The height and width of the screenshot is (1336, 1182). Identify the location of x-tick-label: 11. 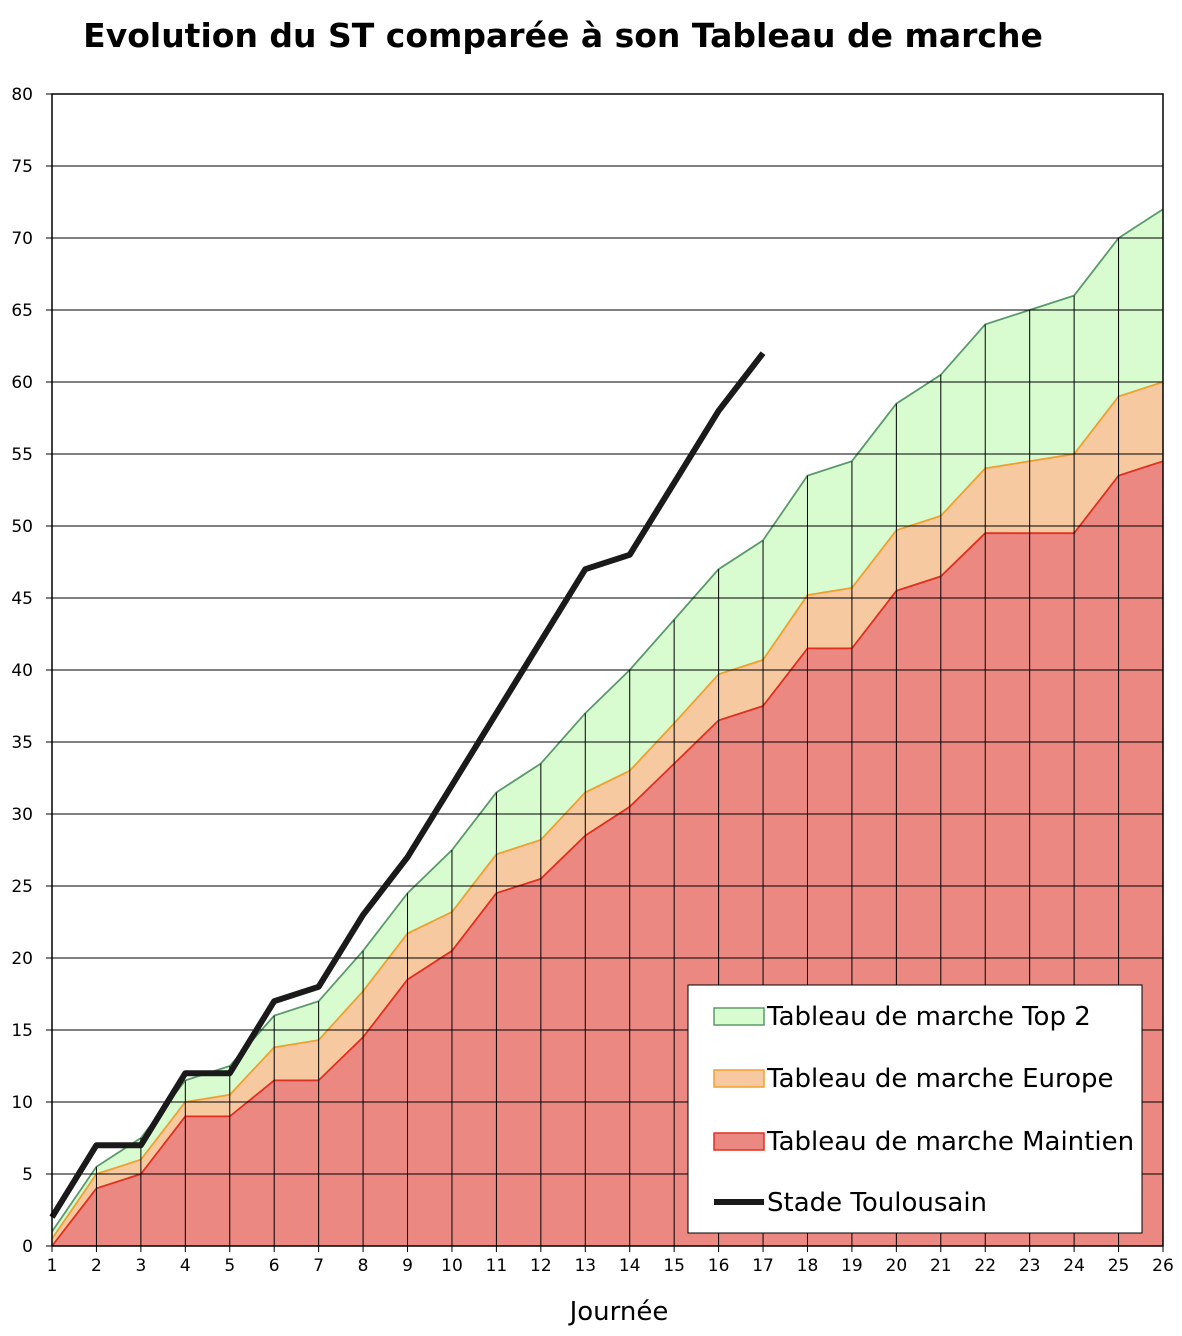
(497, 1266).